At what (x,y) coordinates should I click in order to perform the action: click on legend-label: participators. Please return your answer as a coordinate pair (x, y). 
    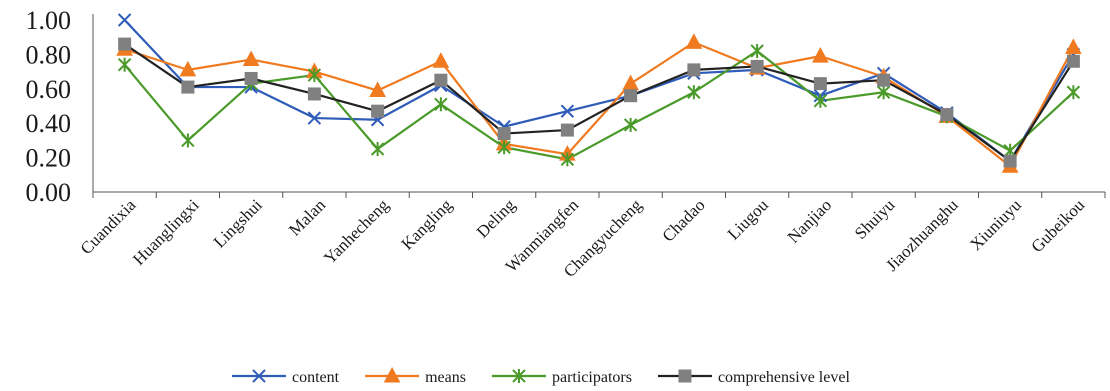
    Looking at the image, I should click on (592, 377).